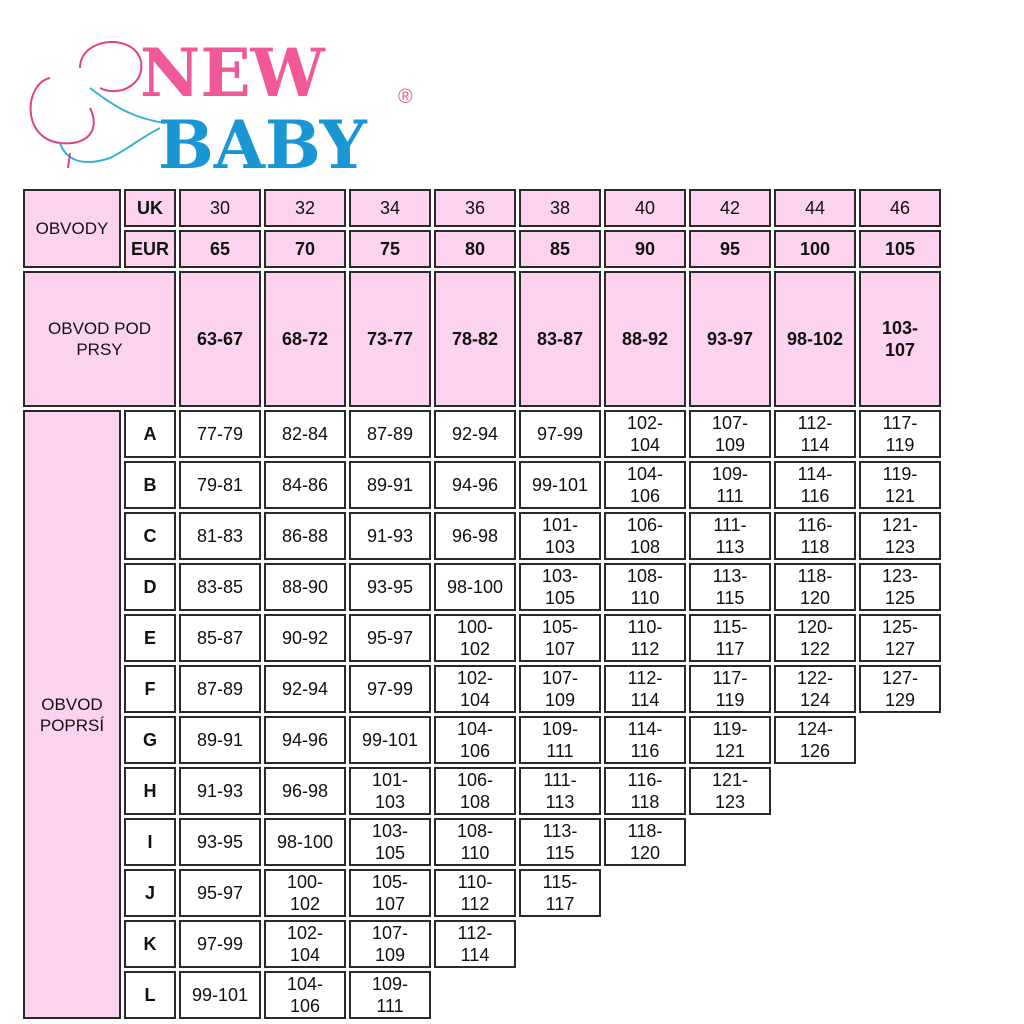 This screenshot has height=1024, width=1024. What do you see at coordinates (815, 249) in the screenshot?
I see `eur-size: 100` at bounding box center [815, 249].